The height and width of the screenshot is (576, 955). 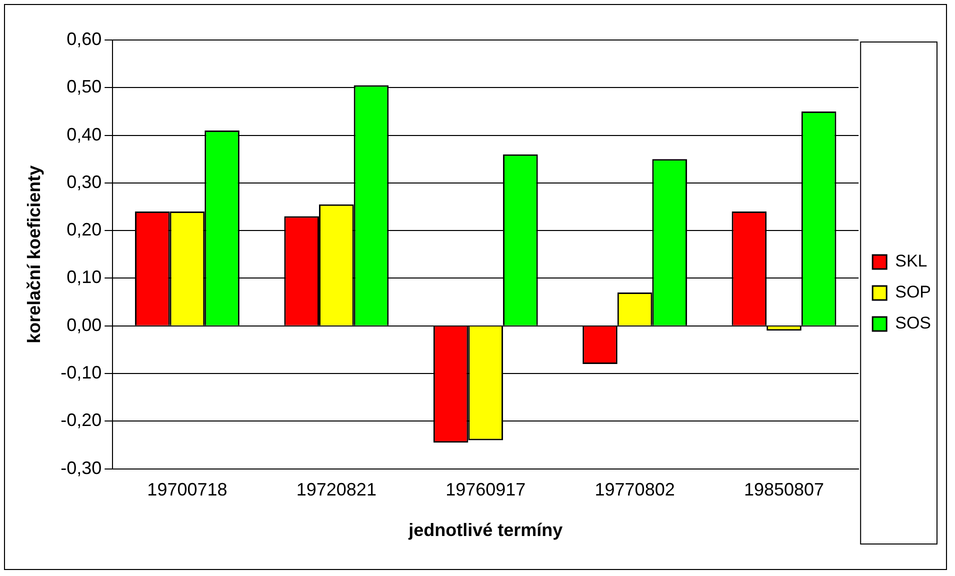 I want to click on y-tick-label: -0,10, so click(x=81, y=372).